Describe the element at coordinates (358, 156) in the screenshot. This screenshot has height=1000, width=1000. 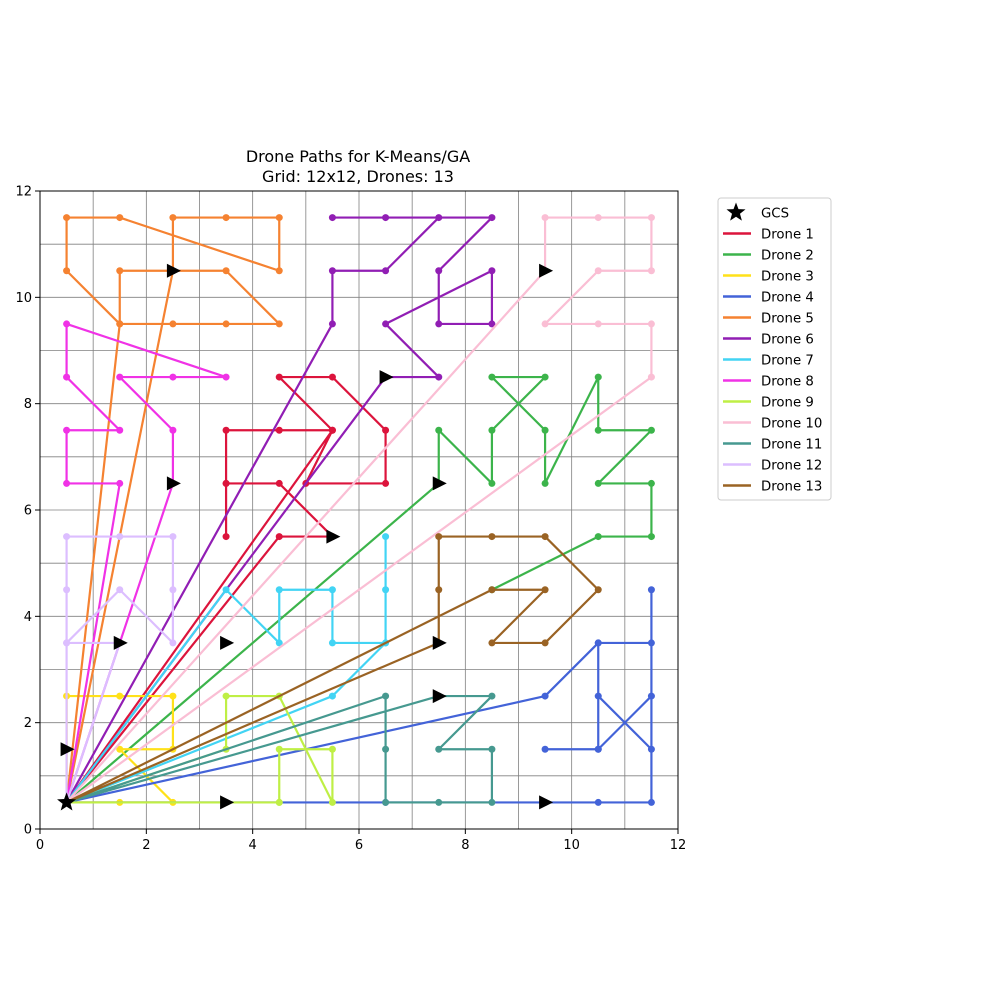
I see `chart-title: Drone Paths for K-Means/GA` at that location.